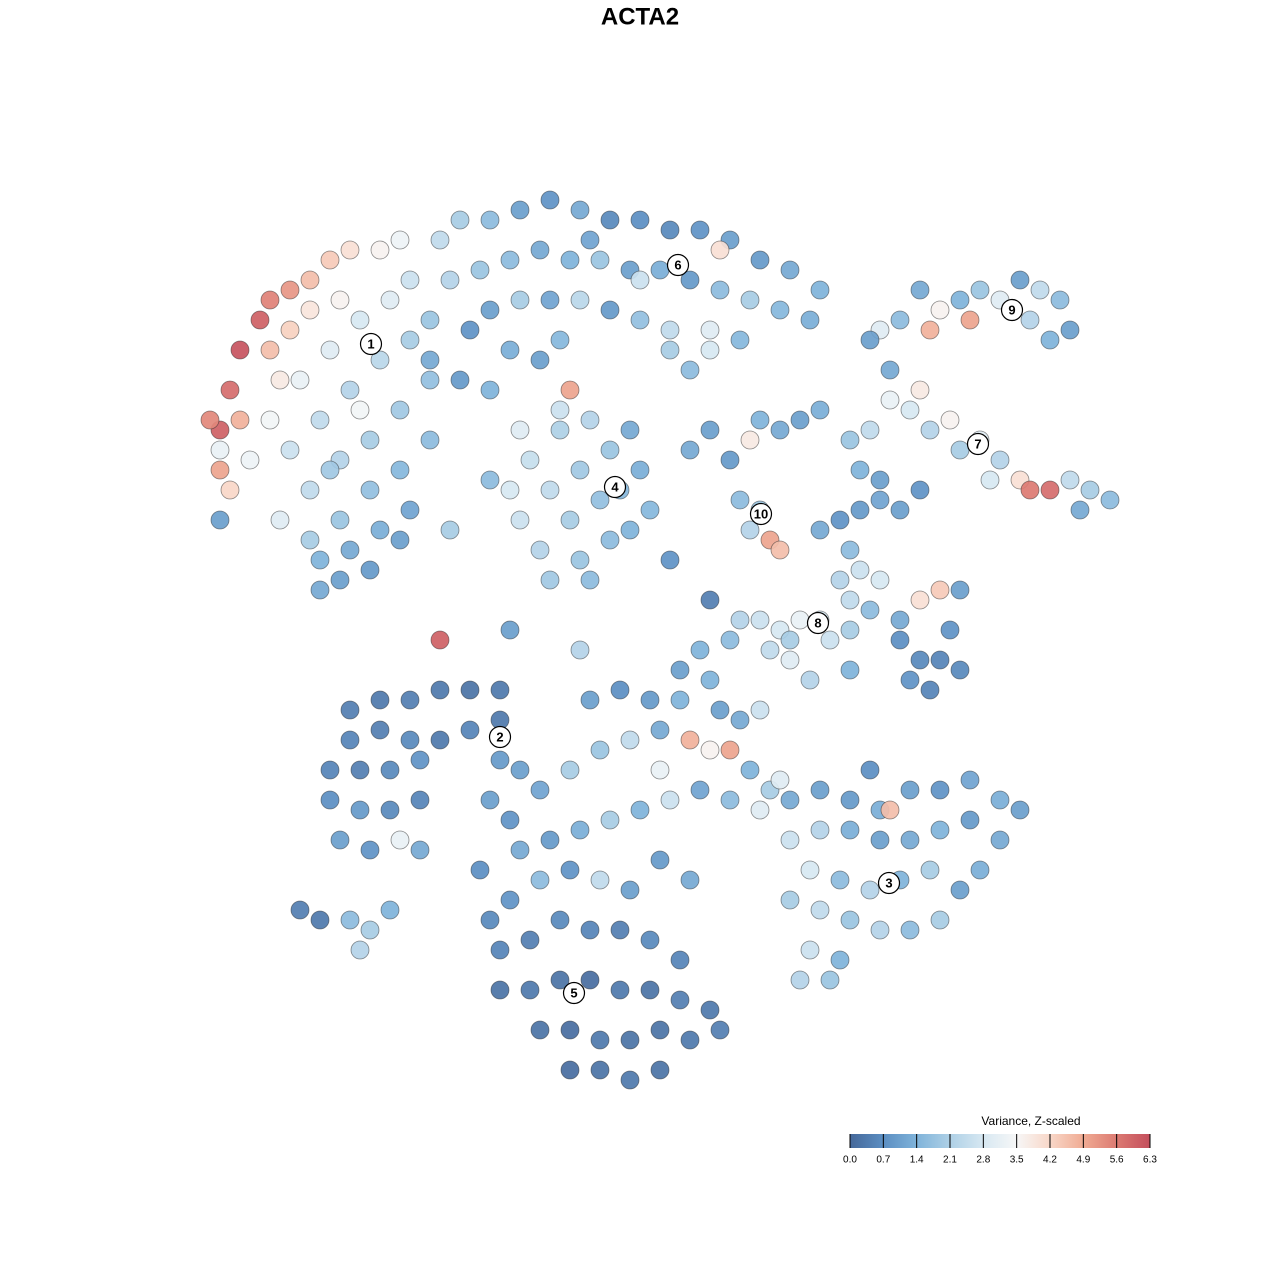 Image resolution: width=1280 pixels, height=1280 pixels. I want to click on cluster-label: 4, so click(615, 486).